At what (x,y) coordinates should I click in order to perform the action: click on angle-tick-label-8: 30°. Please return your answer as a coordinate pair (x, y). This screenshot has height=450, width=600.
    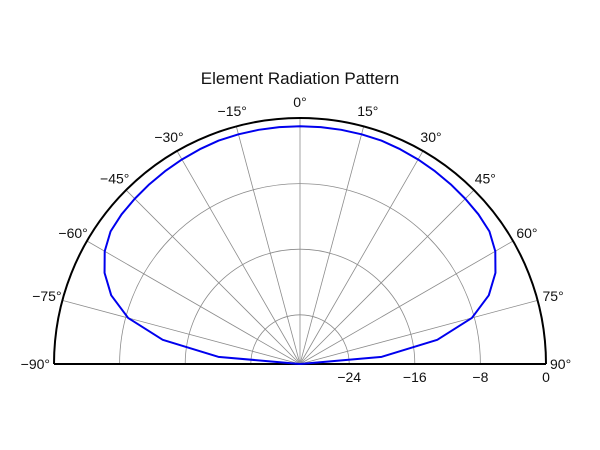
    Looking at the image, I should click on (430, 137).